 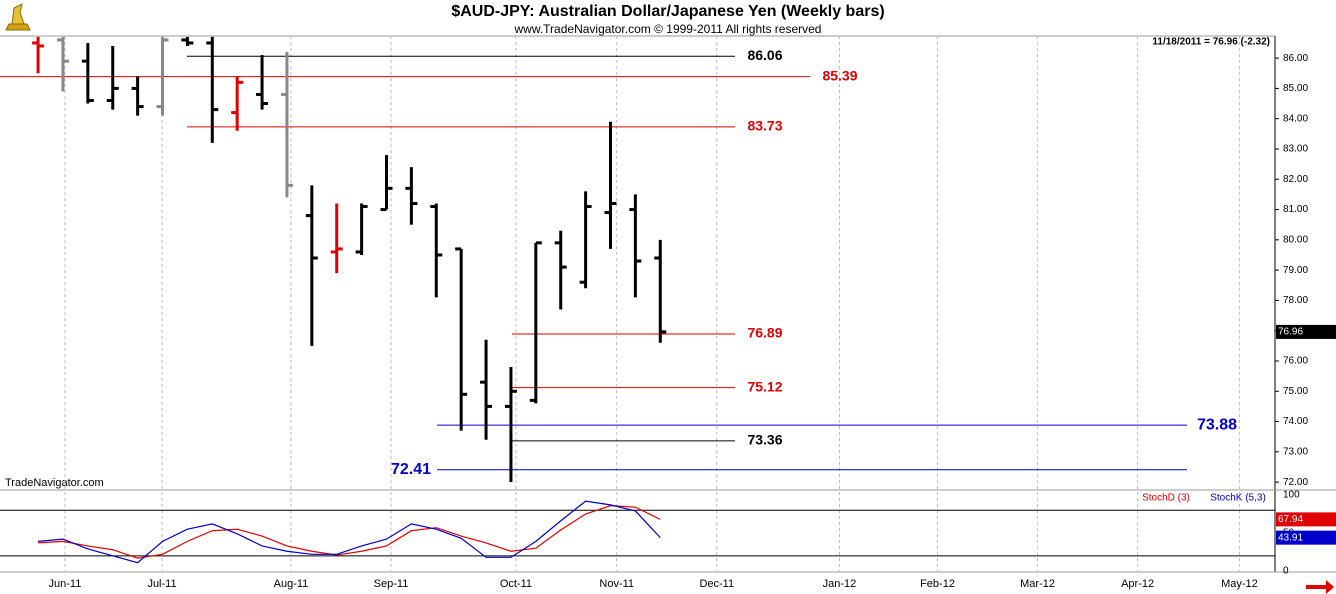 I want to click on level-label: 85.39, so click(x=839, y=75).